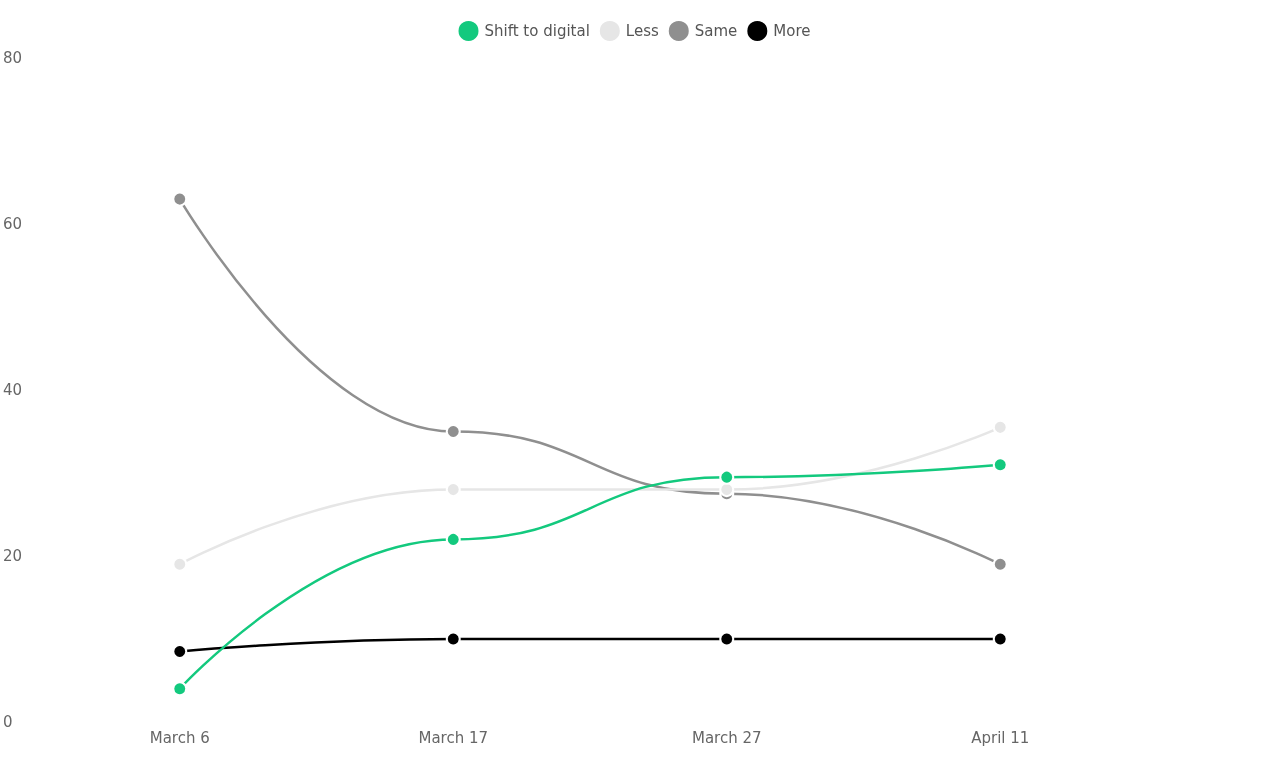 The width and height of the screenshot is (1267, 765). What do you see at coordinates (13, 58) in the screenshot?
I see `y-tick-label: 80` at bounding box center [13, 58].